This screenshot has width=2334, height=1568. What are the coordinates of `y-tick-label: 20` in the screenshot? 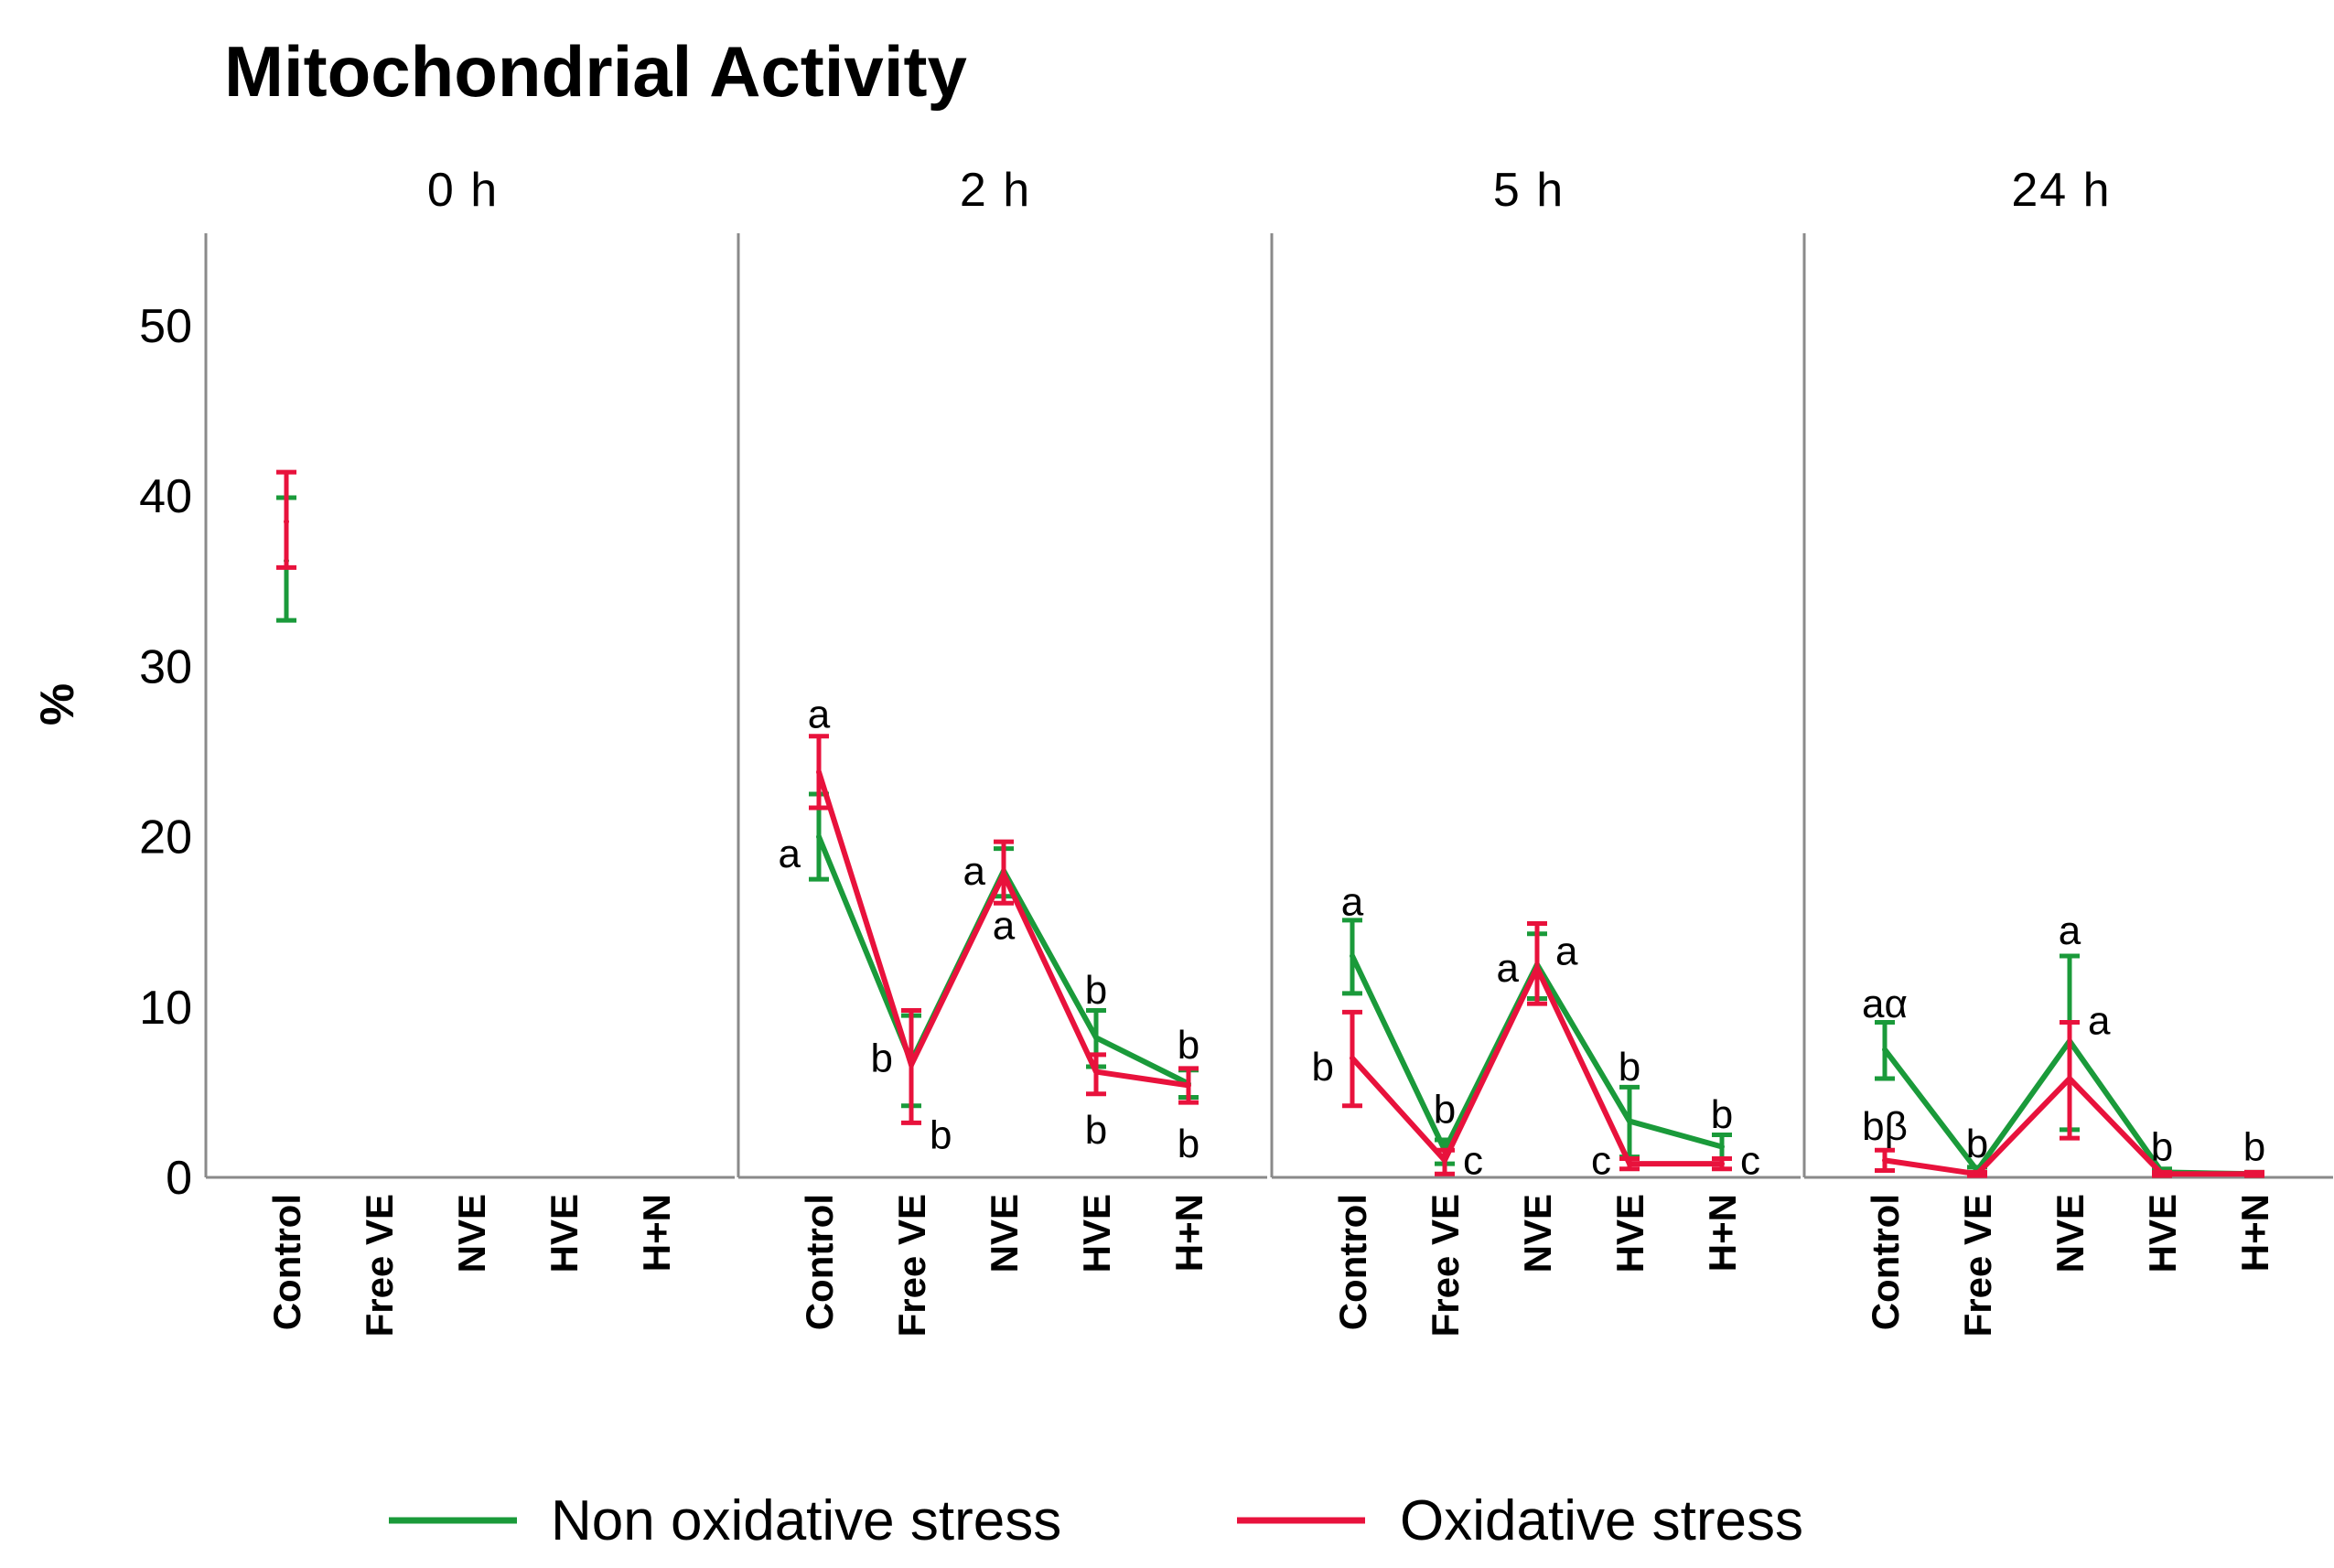 It's located at (165, 838).